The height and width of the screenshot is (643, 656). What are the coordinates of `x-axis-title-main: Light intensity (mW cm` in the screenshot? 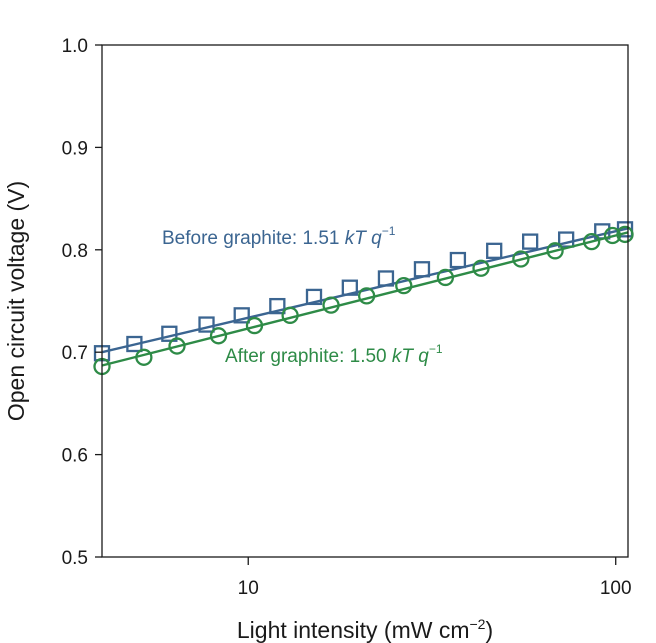 It's located at (353, 630).